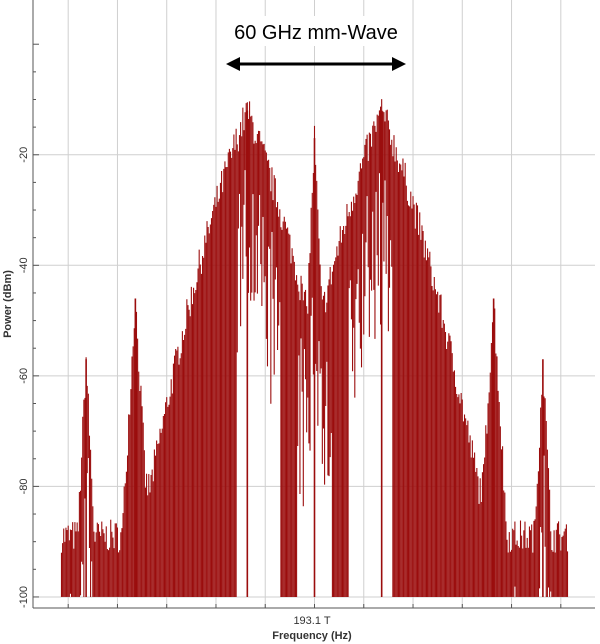 The height and width of the screenshot is (644, 600). What do you see at coordinates (312, 636) in the screenshot?
I see `x-axis-label: Frequency (Hz)` at bounding box center [312, 636].